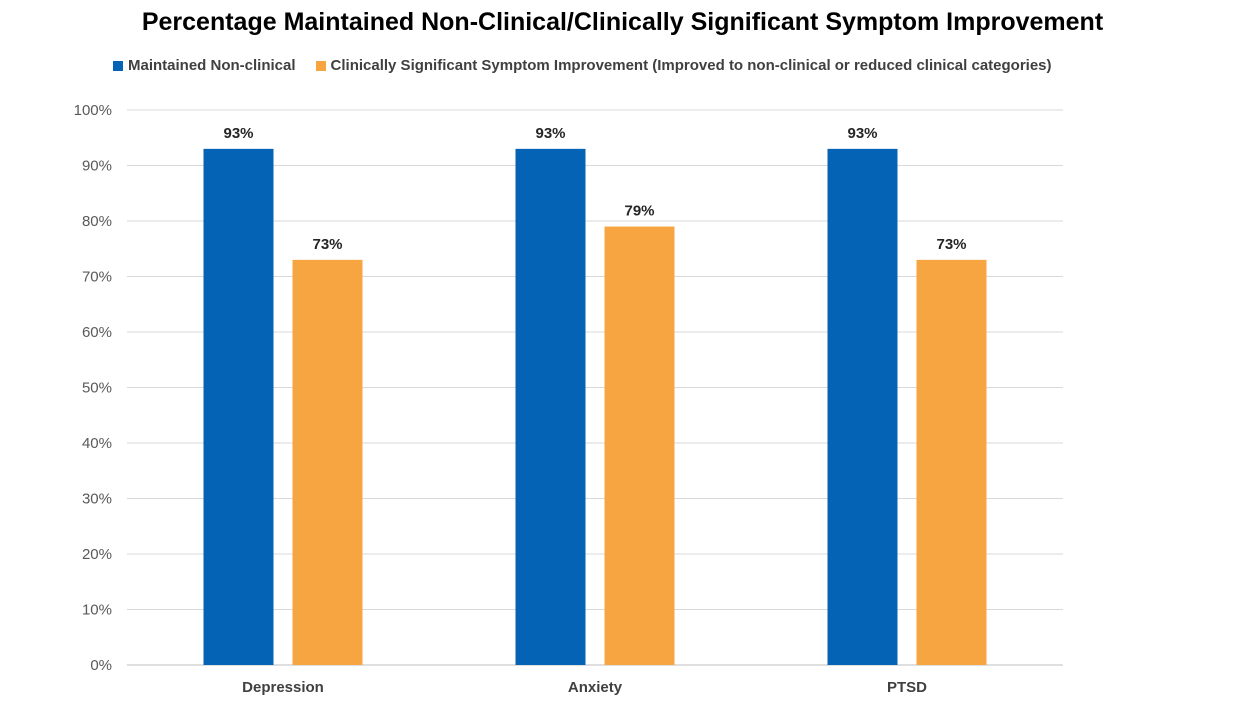 Image resolution: width=1235 pixels, height=725 pixels. Describe the element at coordinates (93, 110) in the screenshot. I see `y-tick-label: 100%` at that location.